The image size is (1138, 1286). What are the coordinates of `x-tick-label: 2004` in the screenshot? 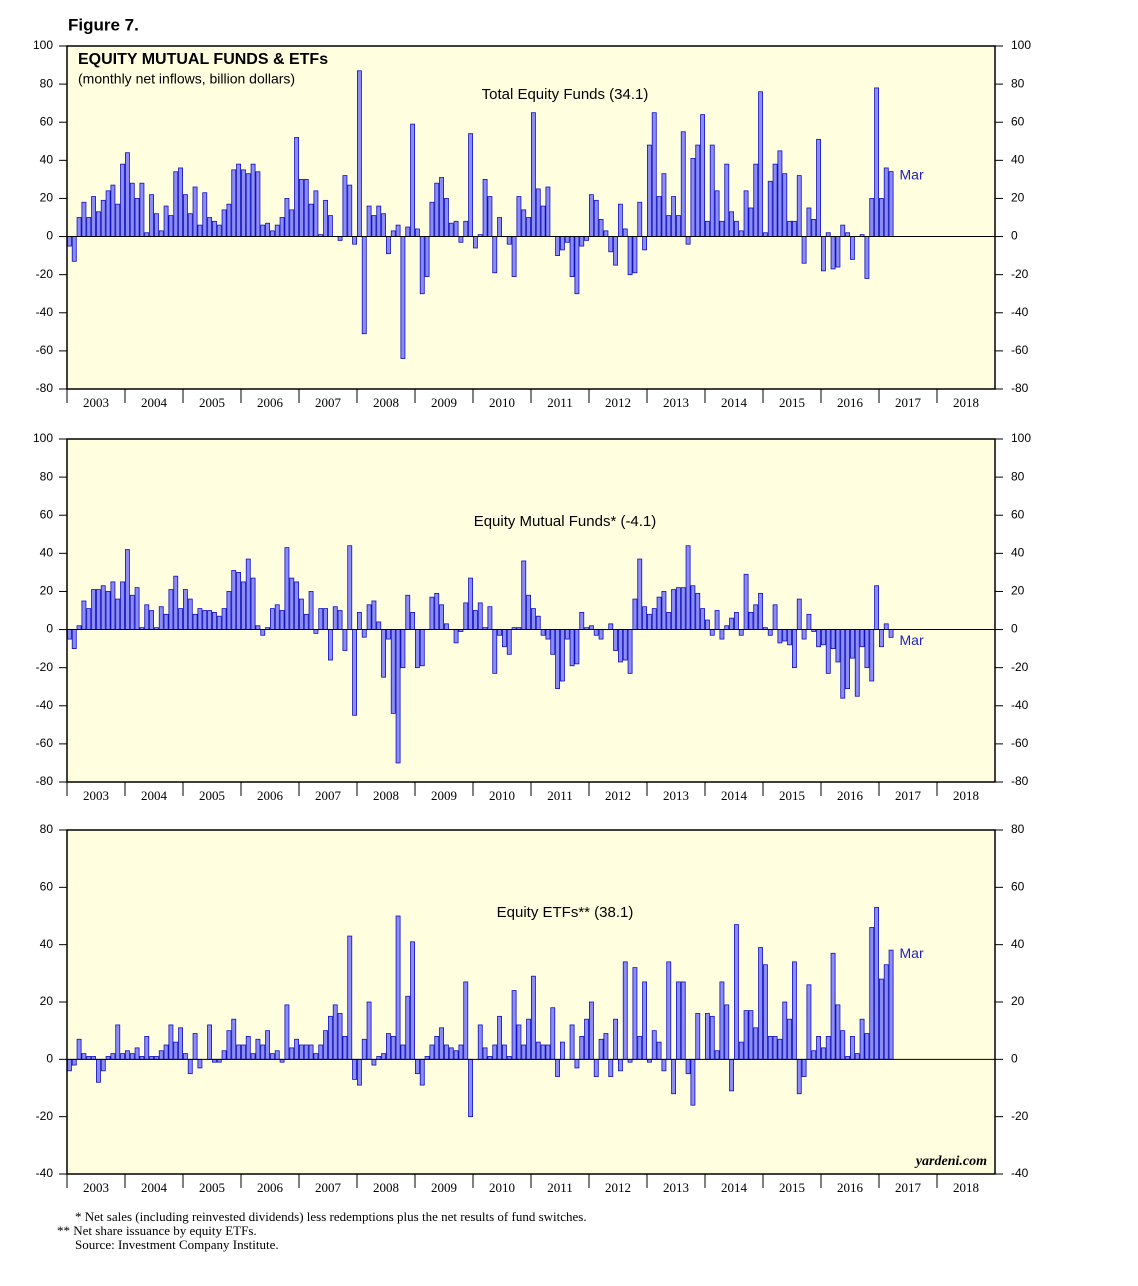 It's located at (154, 1187).